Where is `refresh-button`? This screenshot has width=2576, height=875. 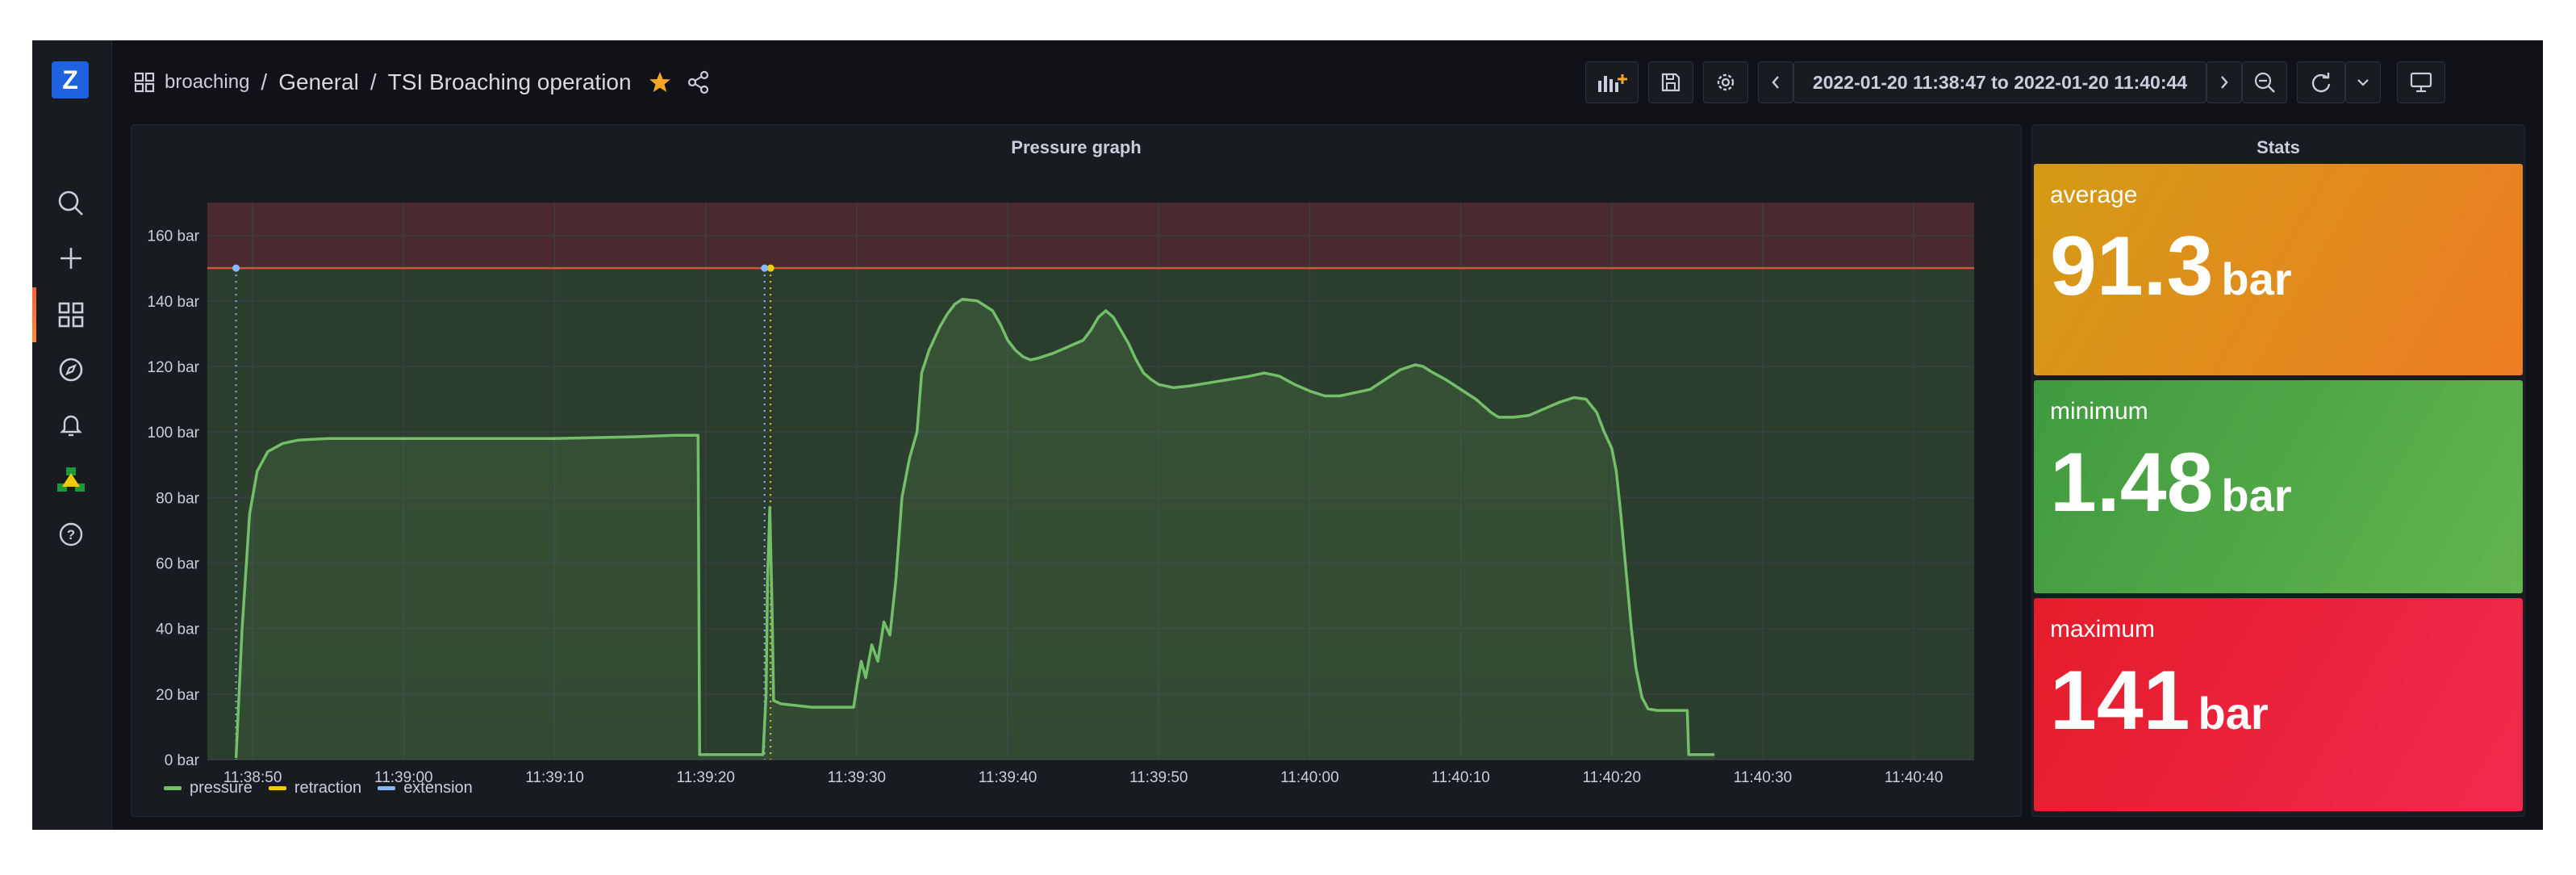
refresh-button is located at coordinates (2321, 82).